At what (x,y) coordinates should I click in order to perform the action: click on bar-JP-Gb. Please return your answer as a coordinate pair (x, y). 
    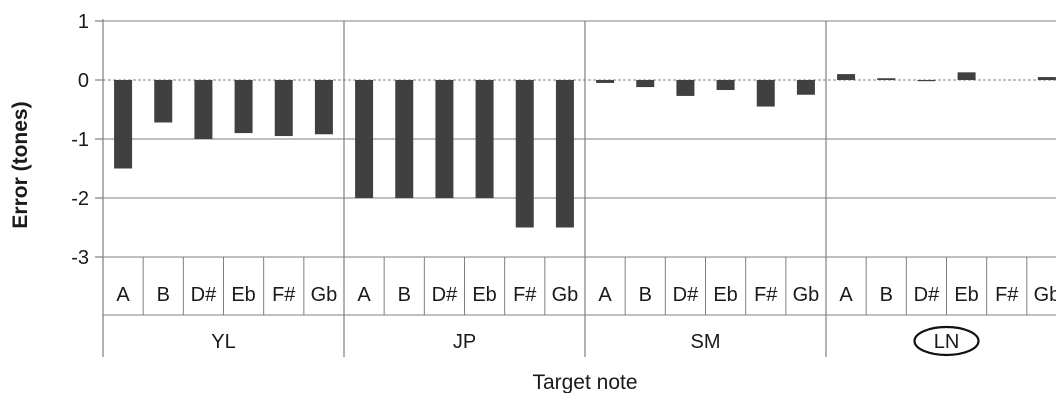
    Looking at the image, I should click on (564, 154).